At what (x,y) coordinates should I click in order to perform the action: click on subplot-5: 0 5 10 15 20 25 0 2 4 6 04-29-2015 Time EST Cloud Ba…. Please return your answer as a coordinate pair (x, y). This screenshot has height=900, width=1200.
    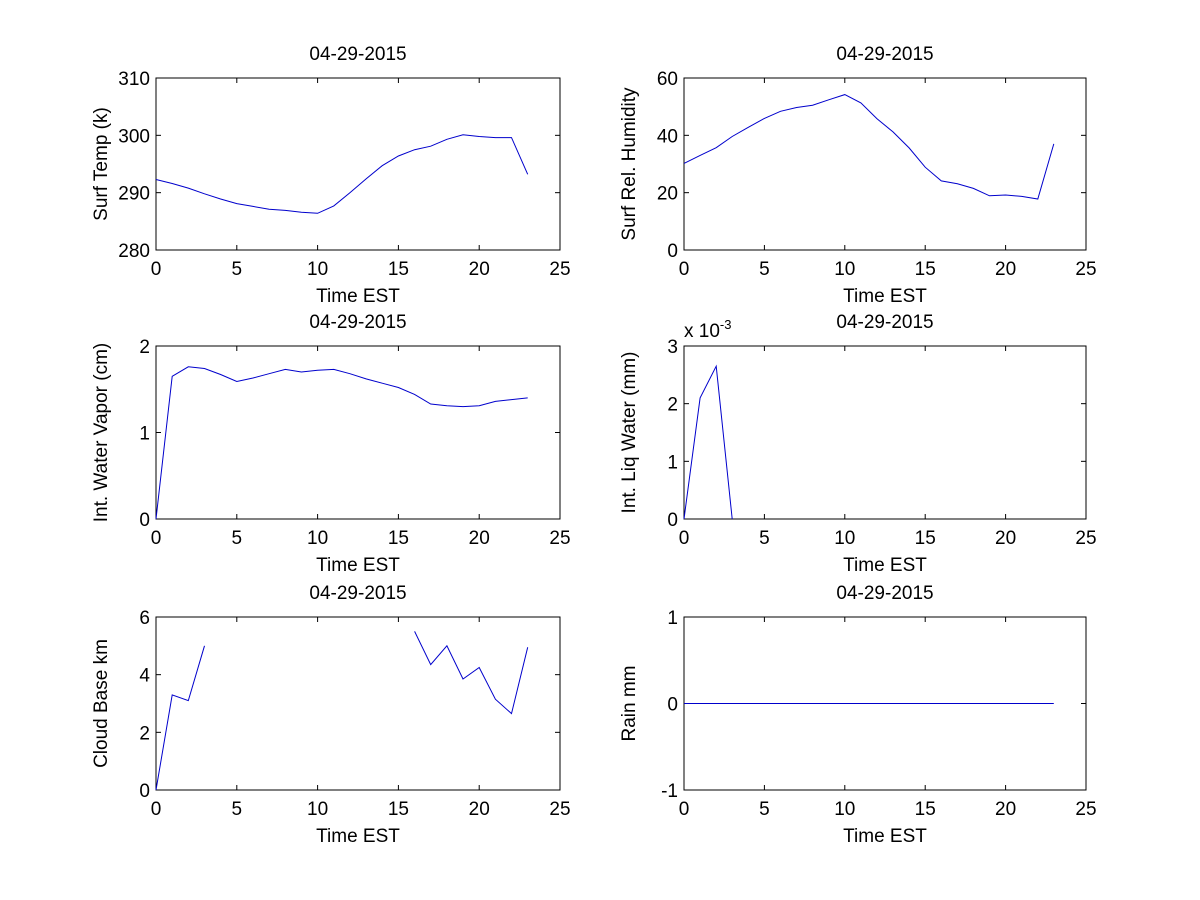
    Looking at the image, I should click on (331, 715).